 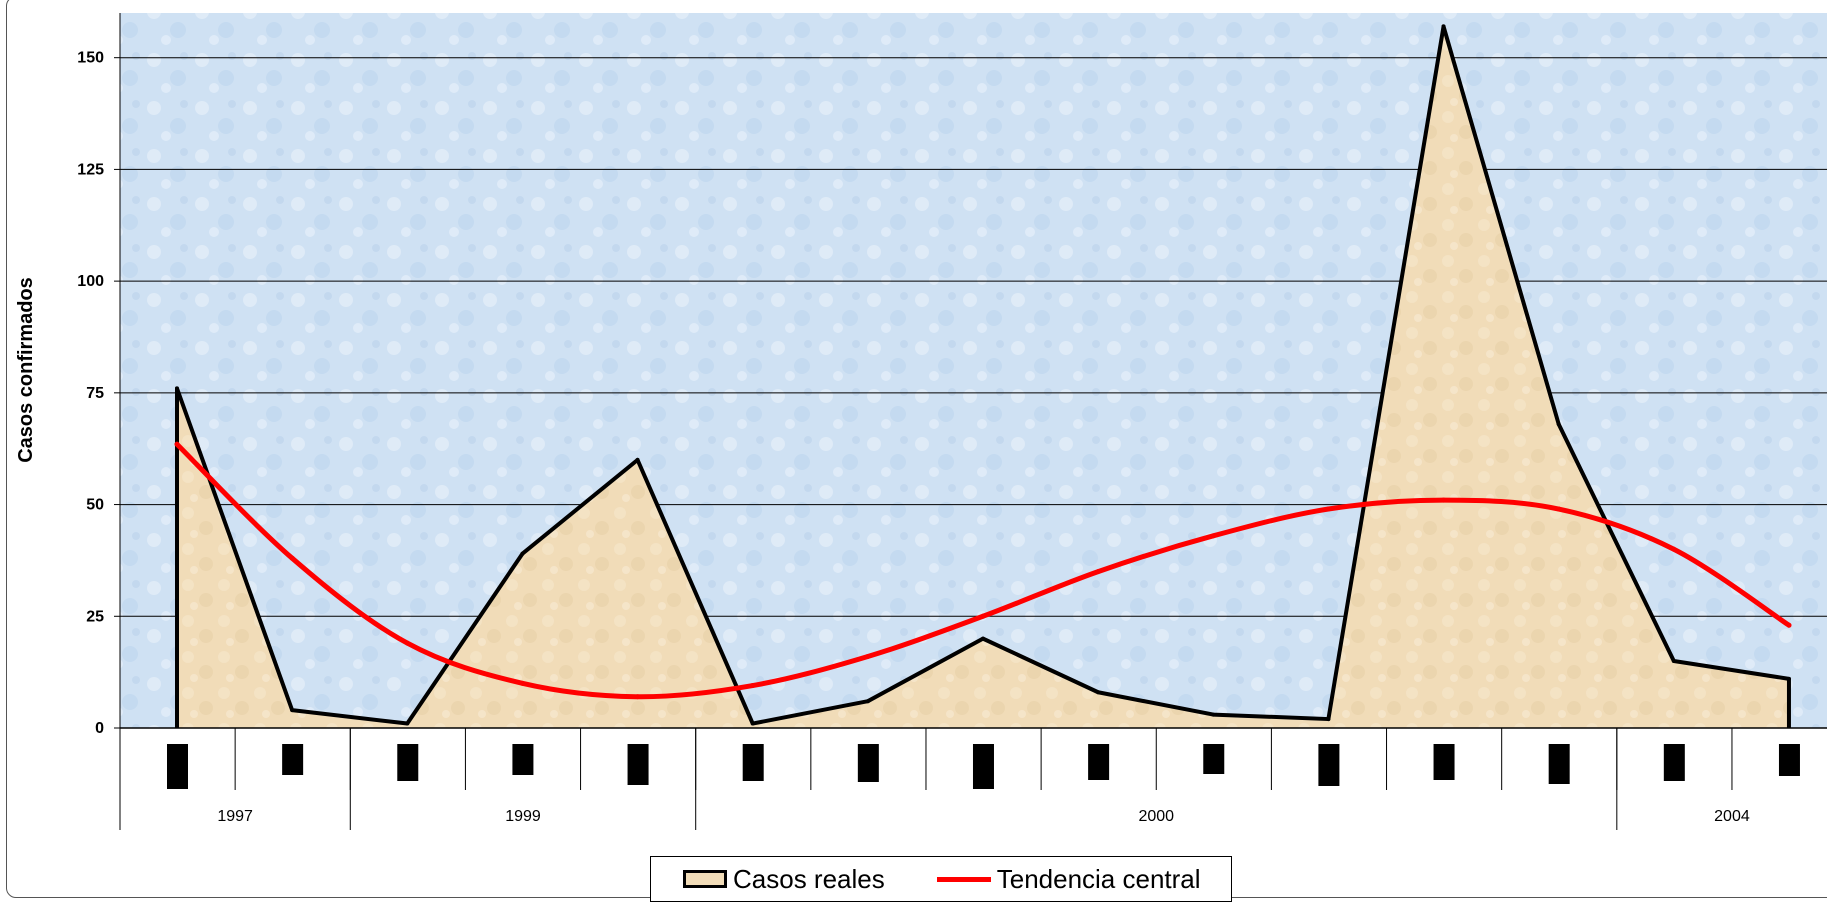 What do you see at coordinates (95, 616) in the screenshot?
I see `y-tick-label: 25` at bounding box center [95, 616].